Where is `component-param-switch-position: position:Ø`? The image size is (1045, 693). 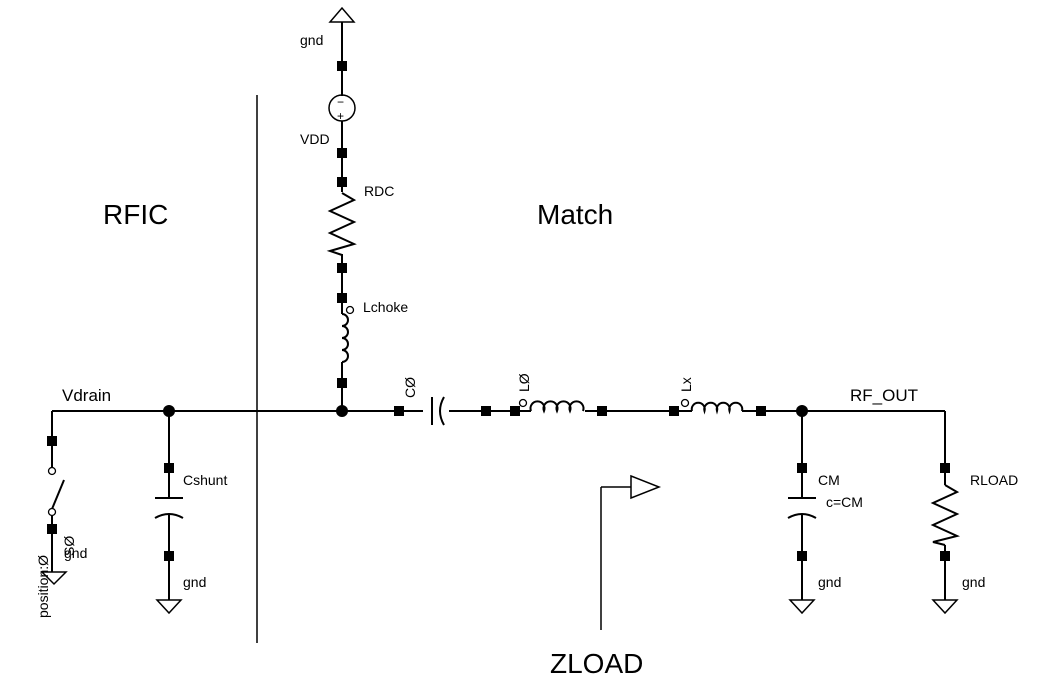
component-param-switch-position: position:Ø is located at coordinates (43, 586).